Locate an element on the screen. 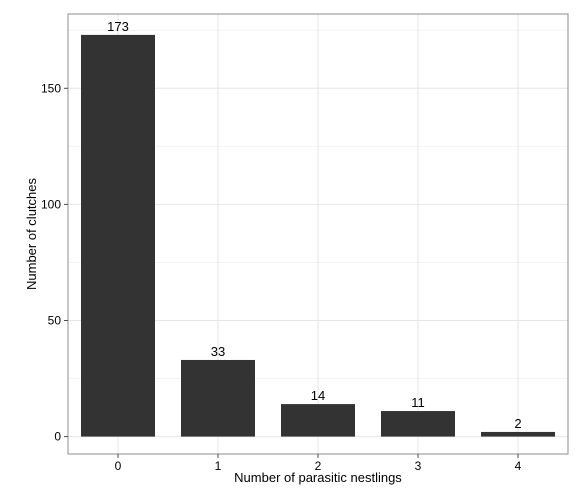 The height and width of the screenshot is (493, 583). data-label-0: 173 is located at coordinates (118, 26).